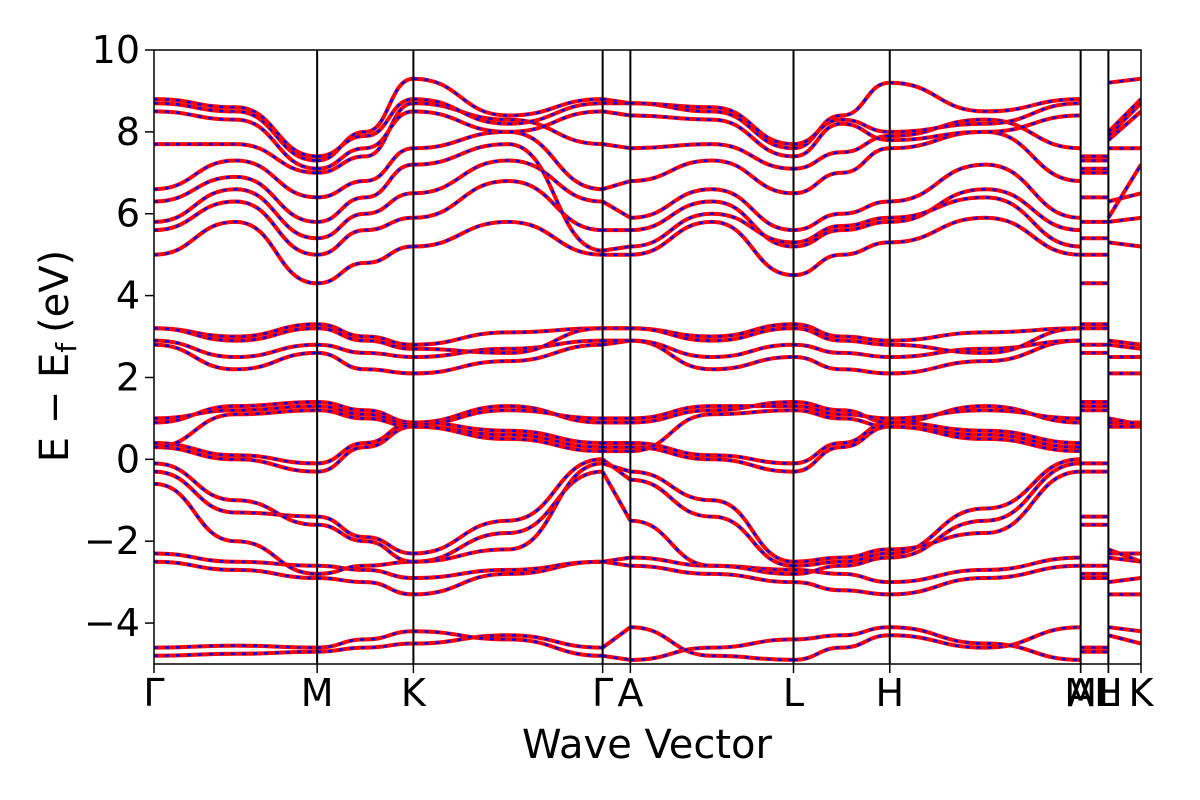 Image resolution: width=1200 pixels, height=800 pixels. I want to click on band-dash-seg2-b16, so click(508, 238).